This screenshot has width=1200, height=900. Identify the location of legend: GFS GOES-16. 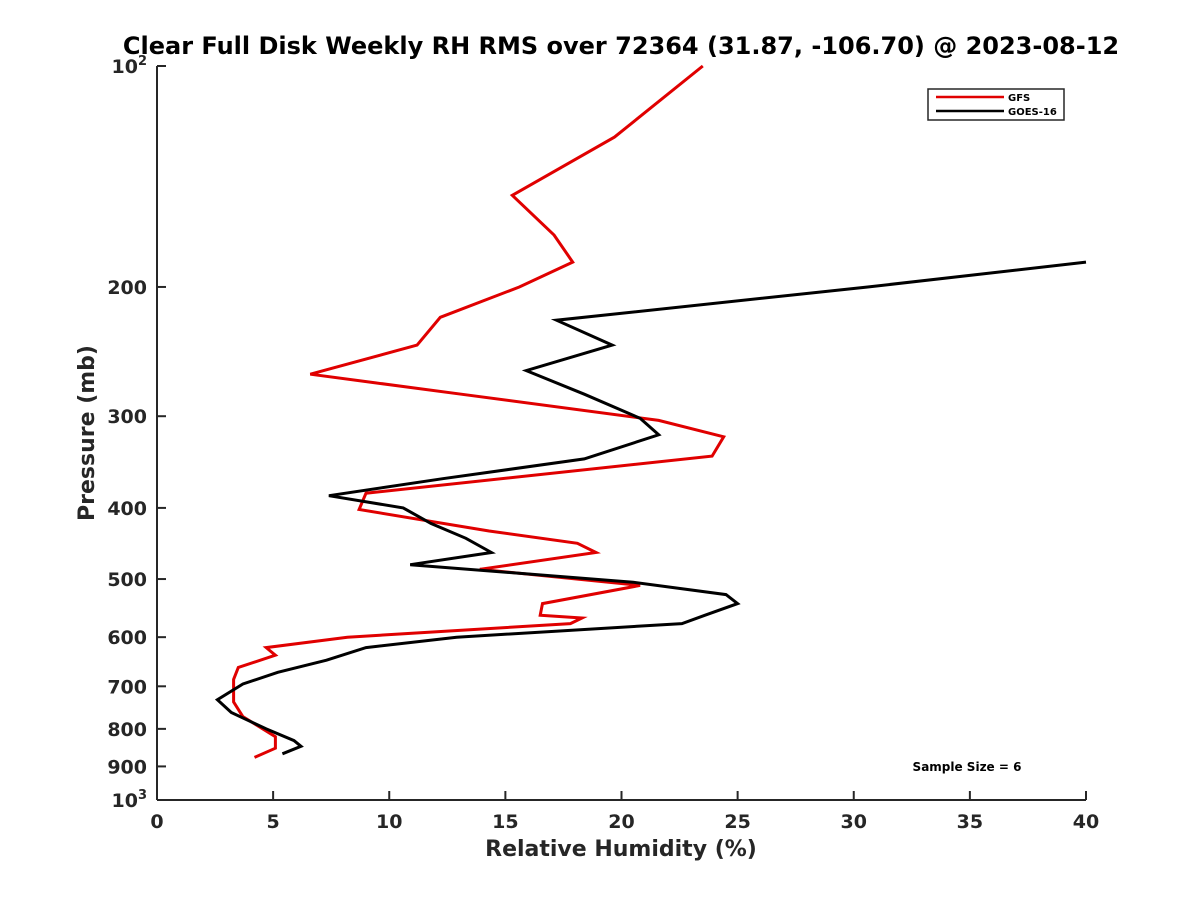
(996, 104).